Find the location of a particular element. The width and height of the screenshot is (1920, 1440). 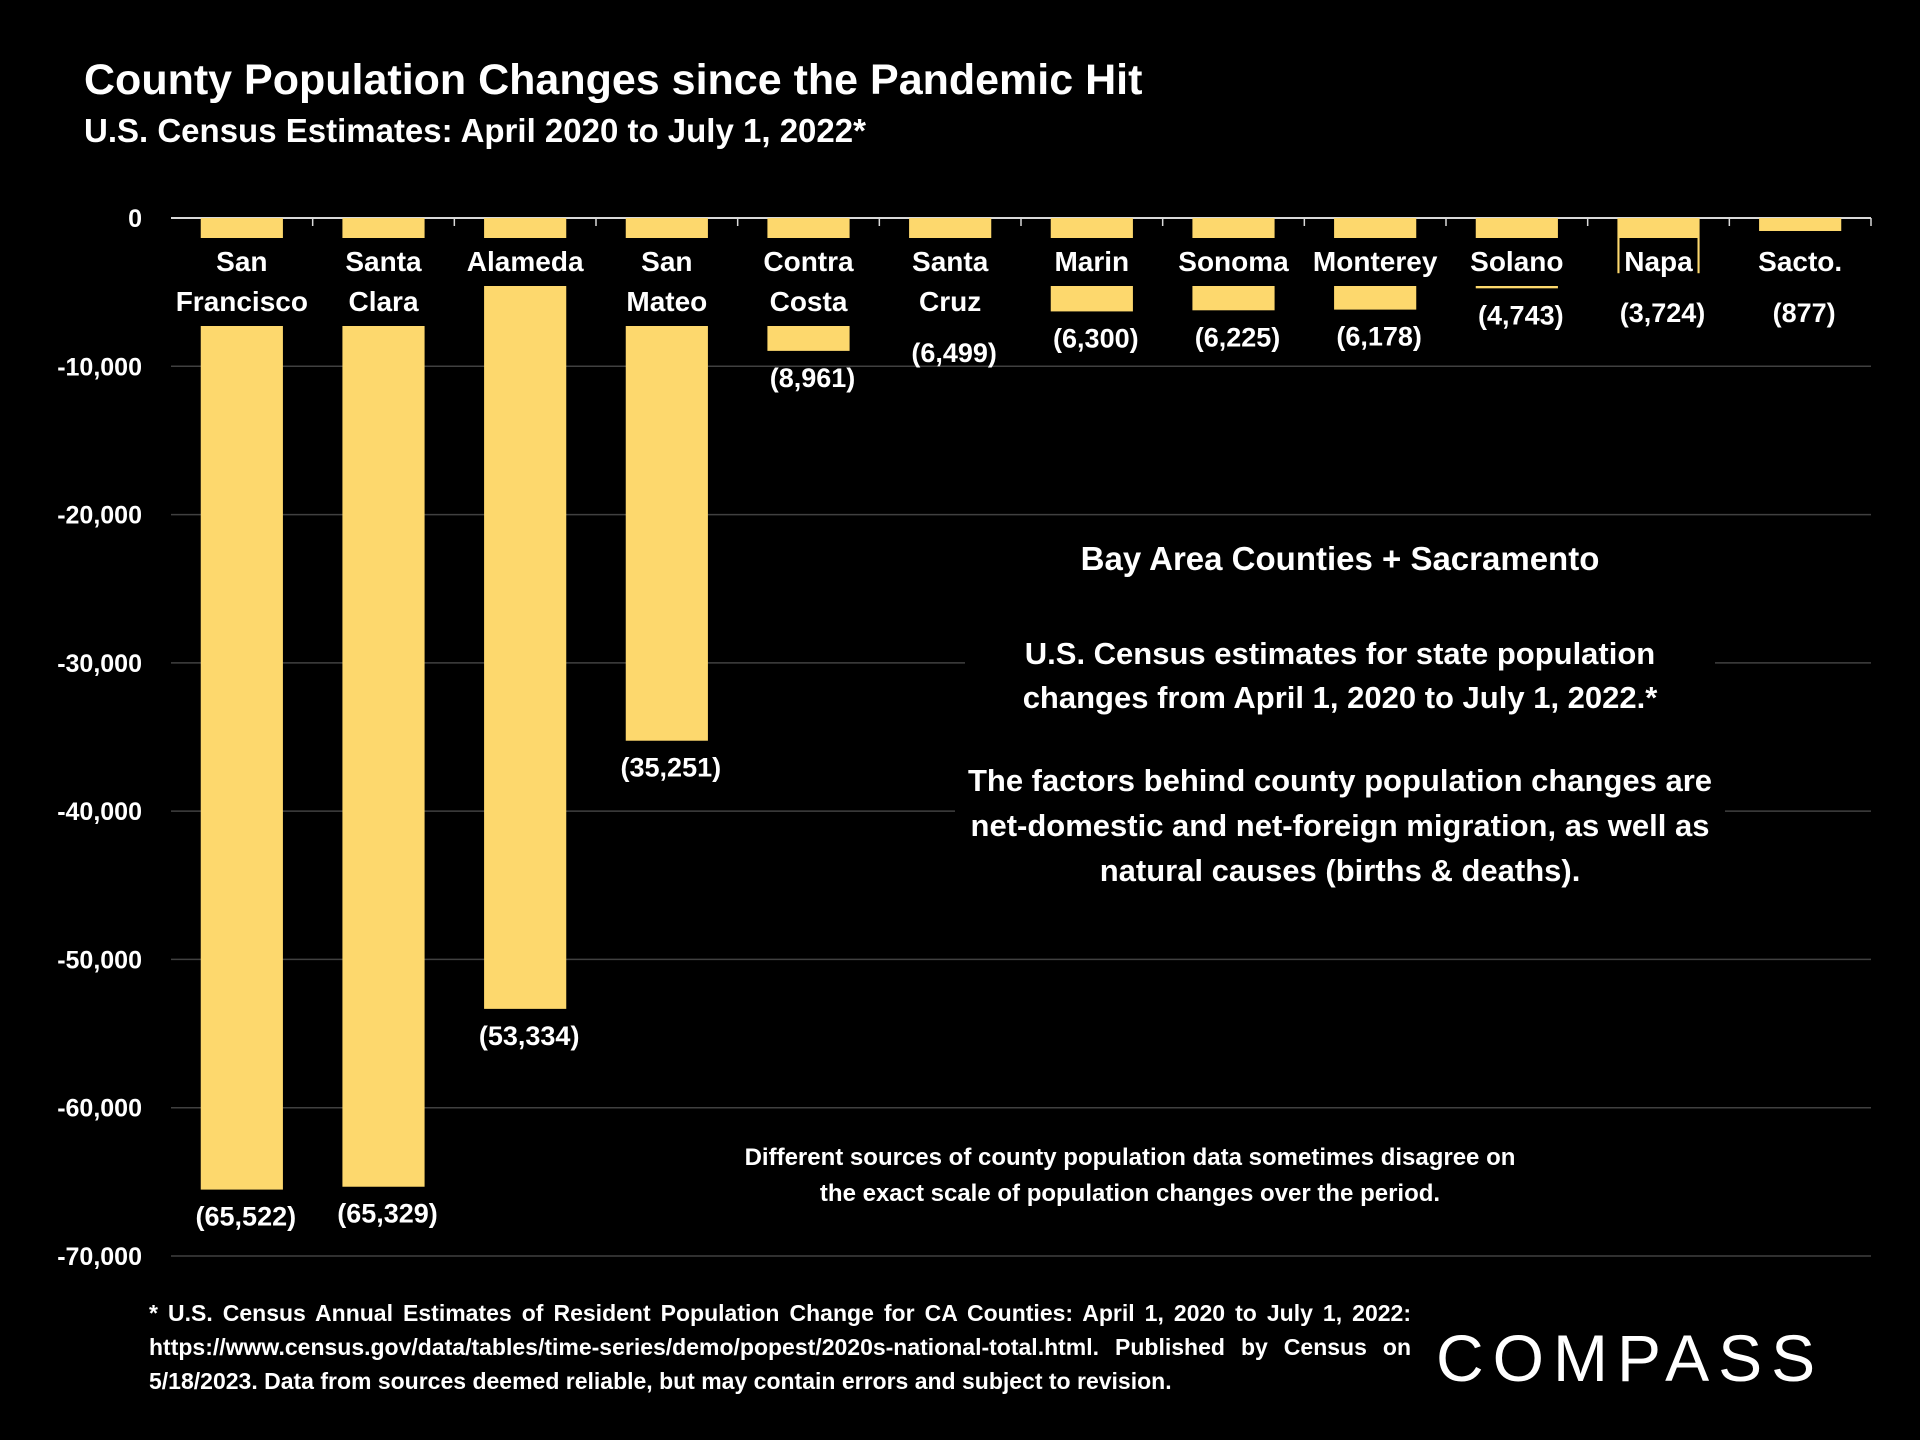

x-tick-label: San Mateo is located at coordinates (666, 281).